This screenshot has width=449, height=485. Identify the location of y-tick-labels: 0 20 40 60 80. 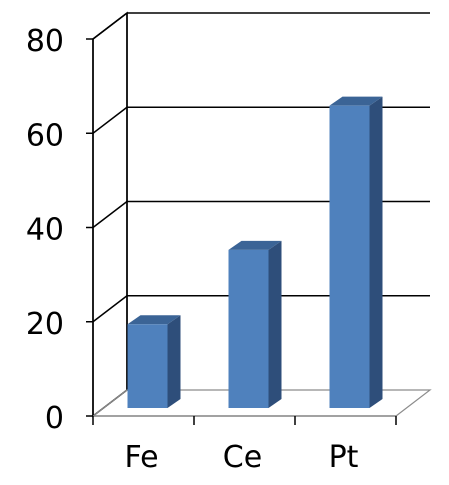
(45, 230).